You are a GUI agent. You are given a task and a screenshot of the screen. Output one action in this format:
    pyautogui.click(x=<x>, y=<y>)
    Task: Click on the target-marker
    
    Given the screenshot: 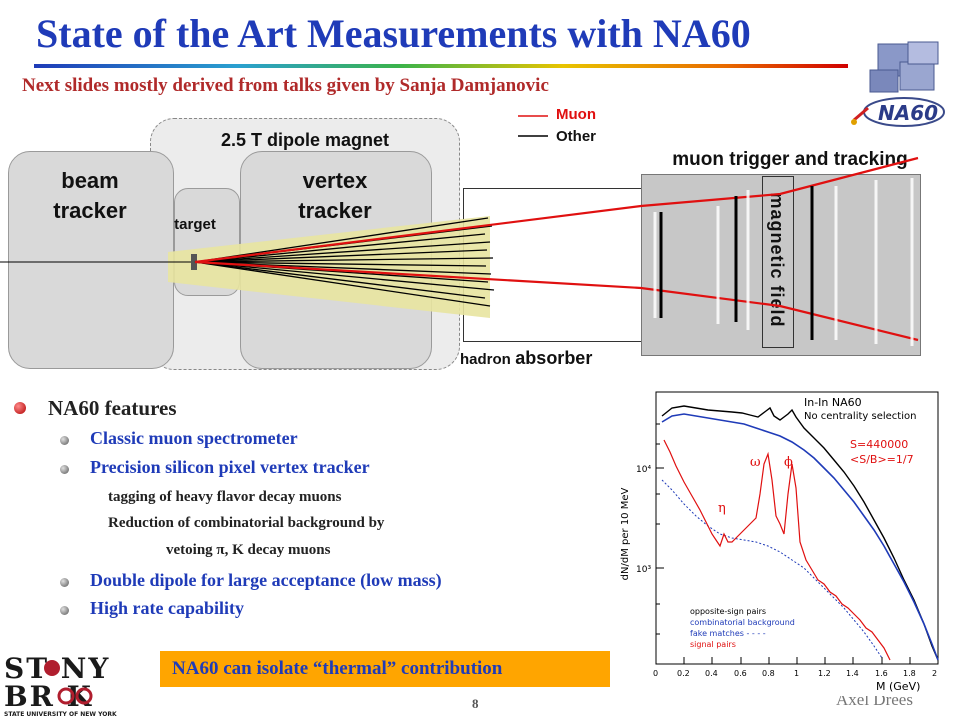 What is the action you would take?
    pyautogui.click(x=194, y=262)
    